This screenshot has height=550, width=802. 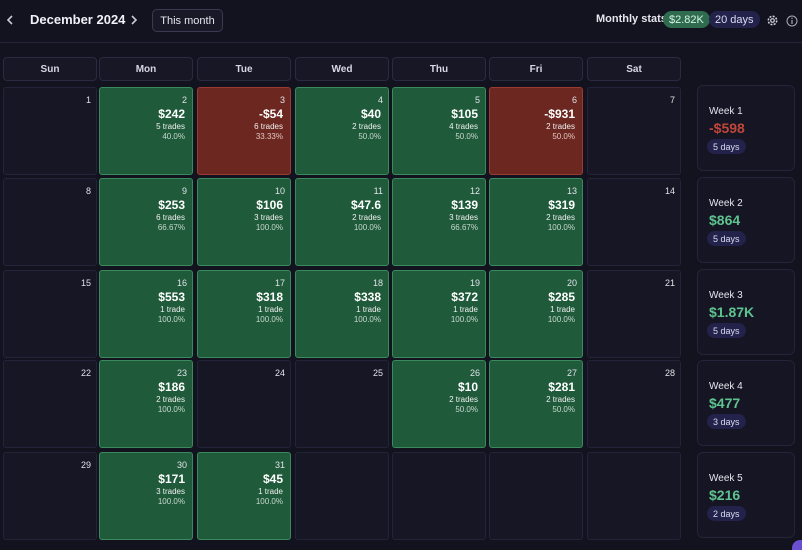 I want to click on week-summary-card: Week 5 $216 2 days, so click(x=746, y=495).